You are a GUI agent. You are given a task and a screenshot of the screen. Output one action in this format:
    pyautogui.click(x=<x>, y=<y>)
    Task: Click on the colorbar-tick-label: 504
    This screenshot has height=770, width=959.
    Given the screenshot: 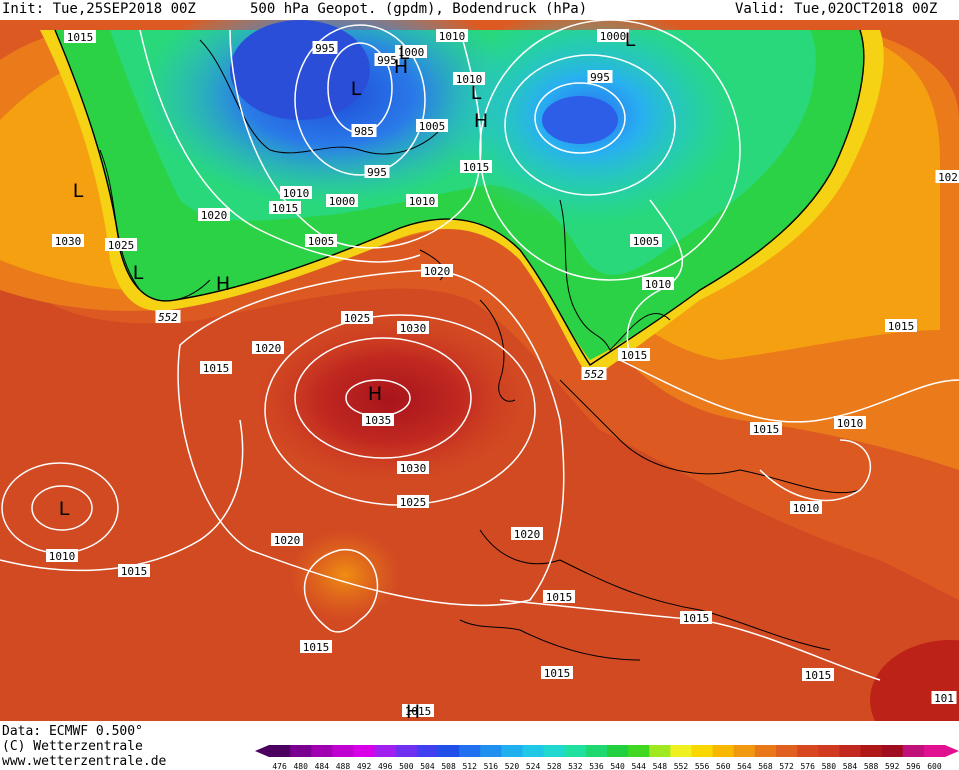 What is the action you would take?
    pyautogui.click(x=427, y=766)
    